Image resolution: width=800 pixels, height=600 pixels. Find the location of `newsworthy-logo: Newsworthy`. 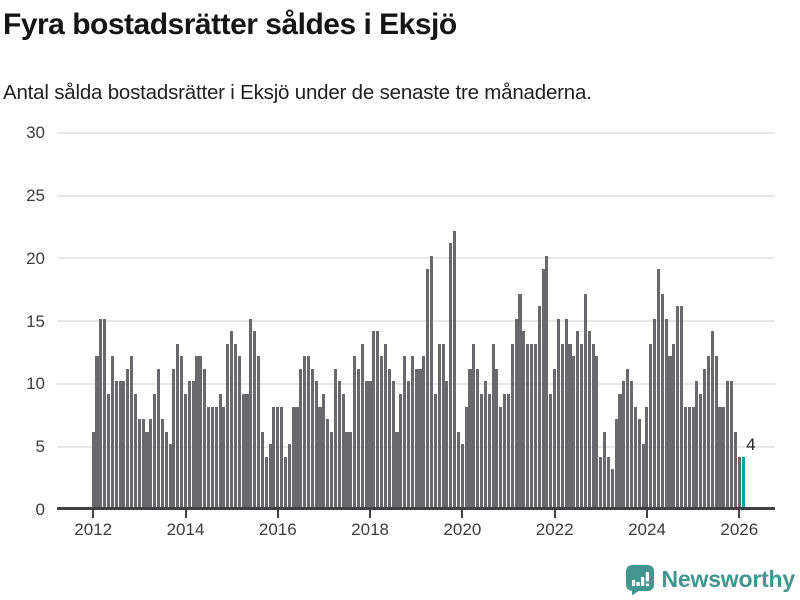

newsworthy-logo: Newsworthy is located at coordinates (710, 579).